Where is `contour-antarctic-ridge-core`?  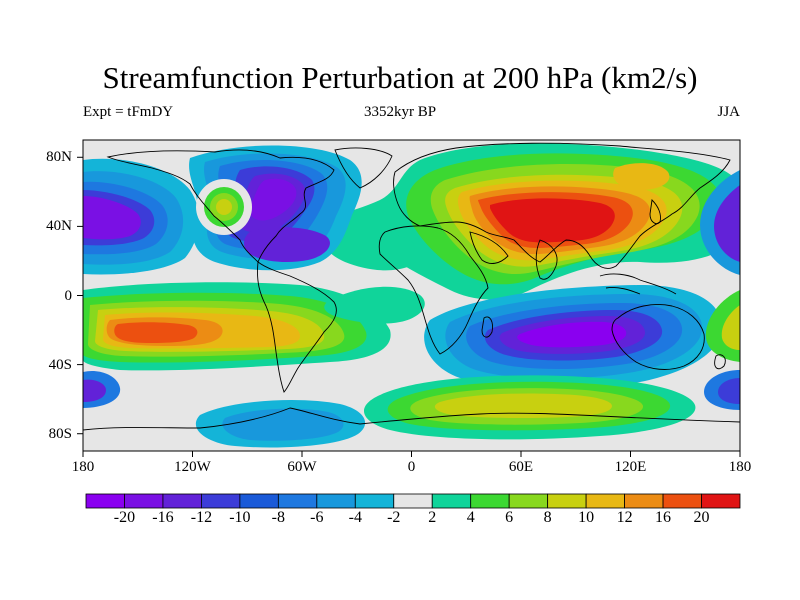
contour-antarctic-ridge-core is located at coordinates (523, 406).